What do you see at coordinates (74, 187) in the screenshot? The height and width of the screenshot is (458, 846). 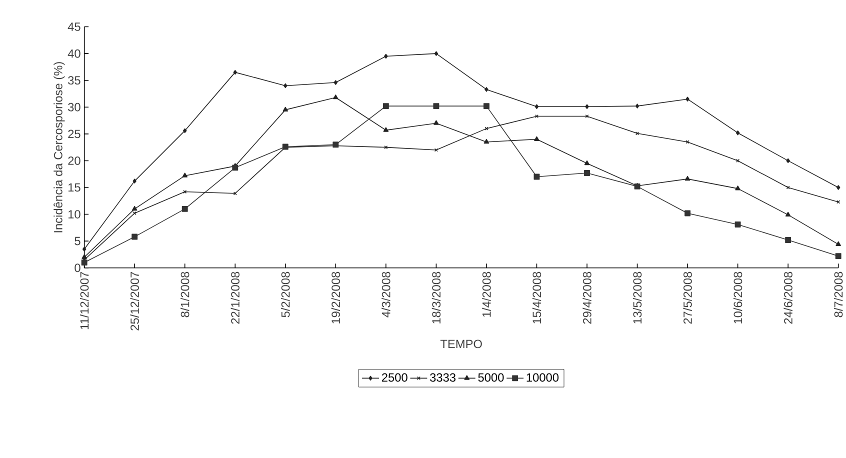 I see `y-tick-label: 15` at bounding box center [74, 187].